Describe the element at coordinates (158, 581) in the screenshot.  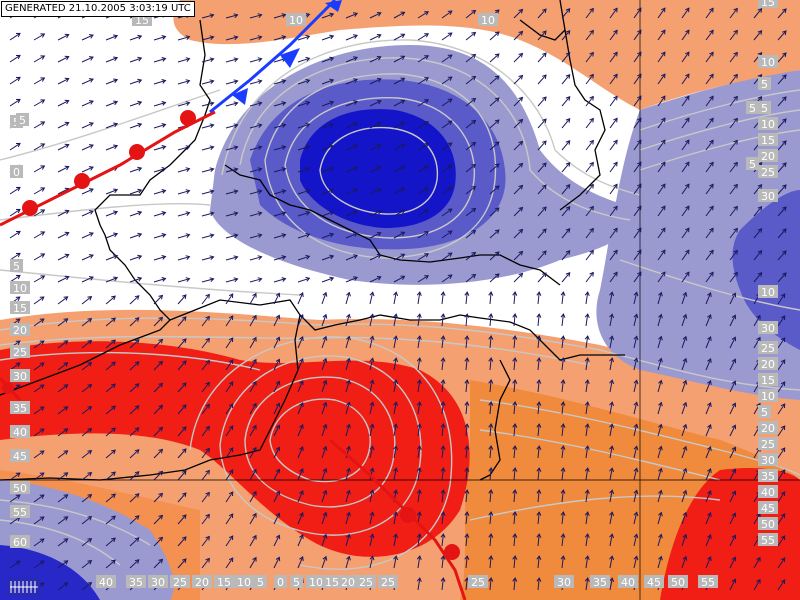
I see `bottom-scale-label-bg` at that location.